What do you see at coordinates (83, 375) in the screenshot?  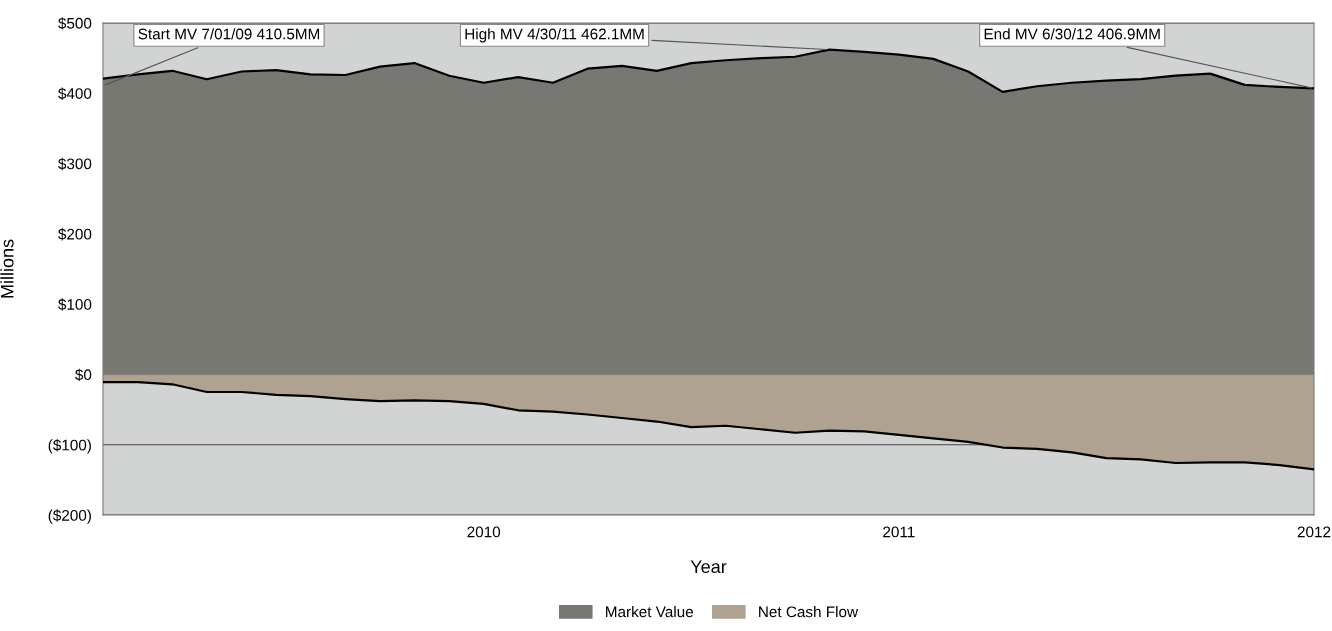 I see `y-tick-label: $0` at bounding box center [83, 375].